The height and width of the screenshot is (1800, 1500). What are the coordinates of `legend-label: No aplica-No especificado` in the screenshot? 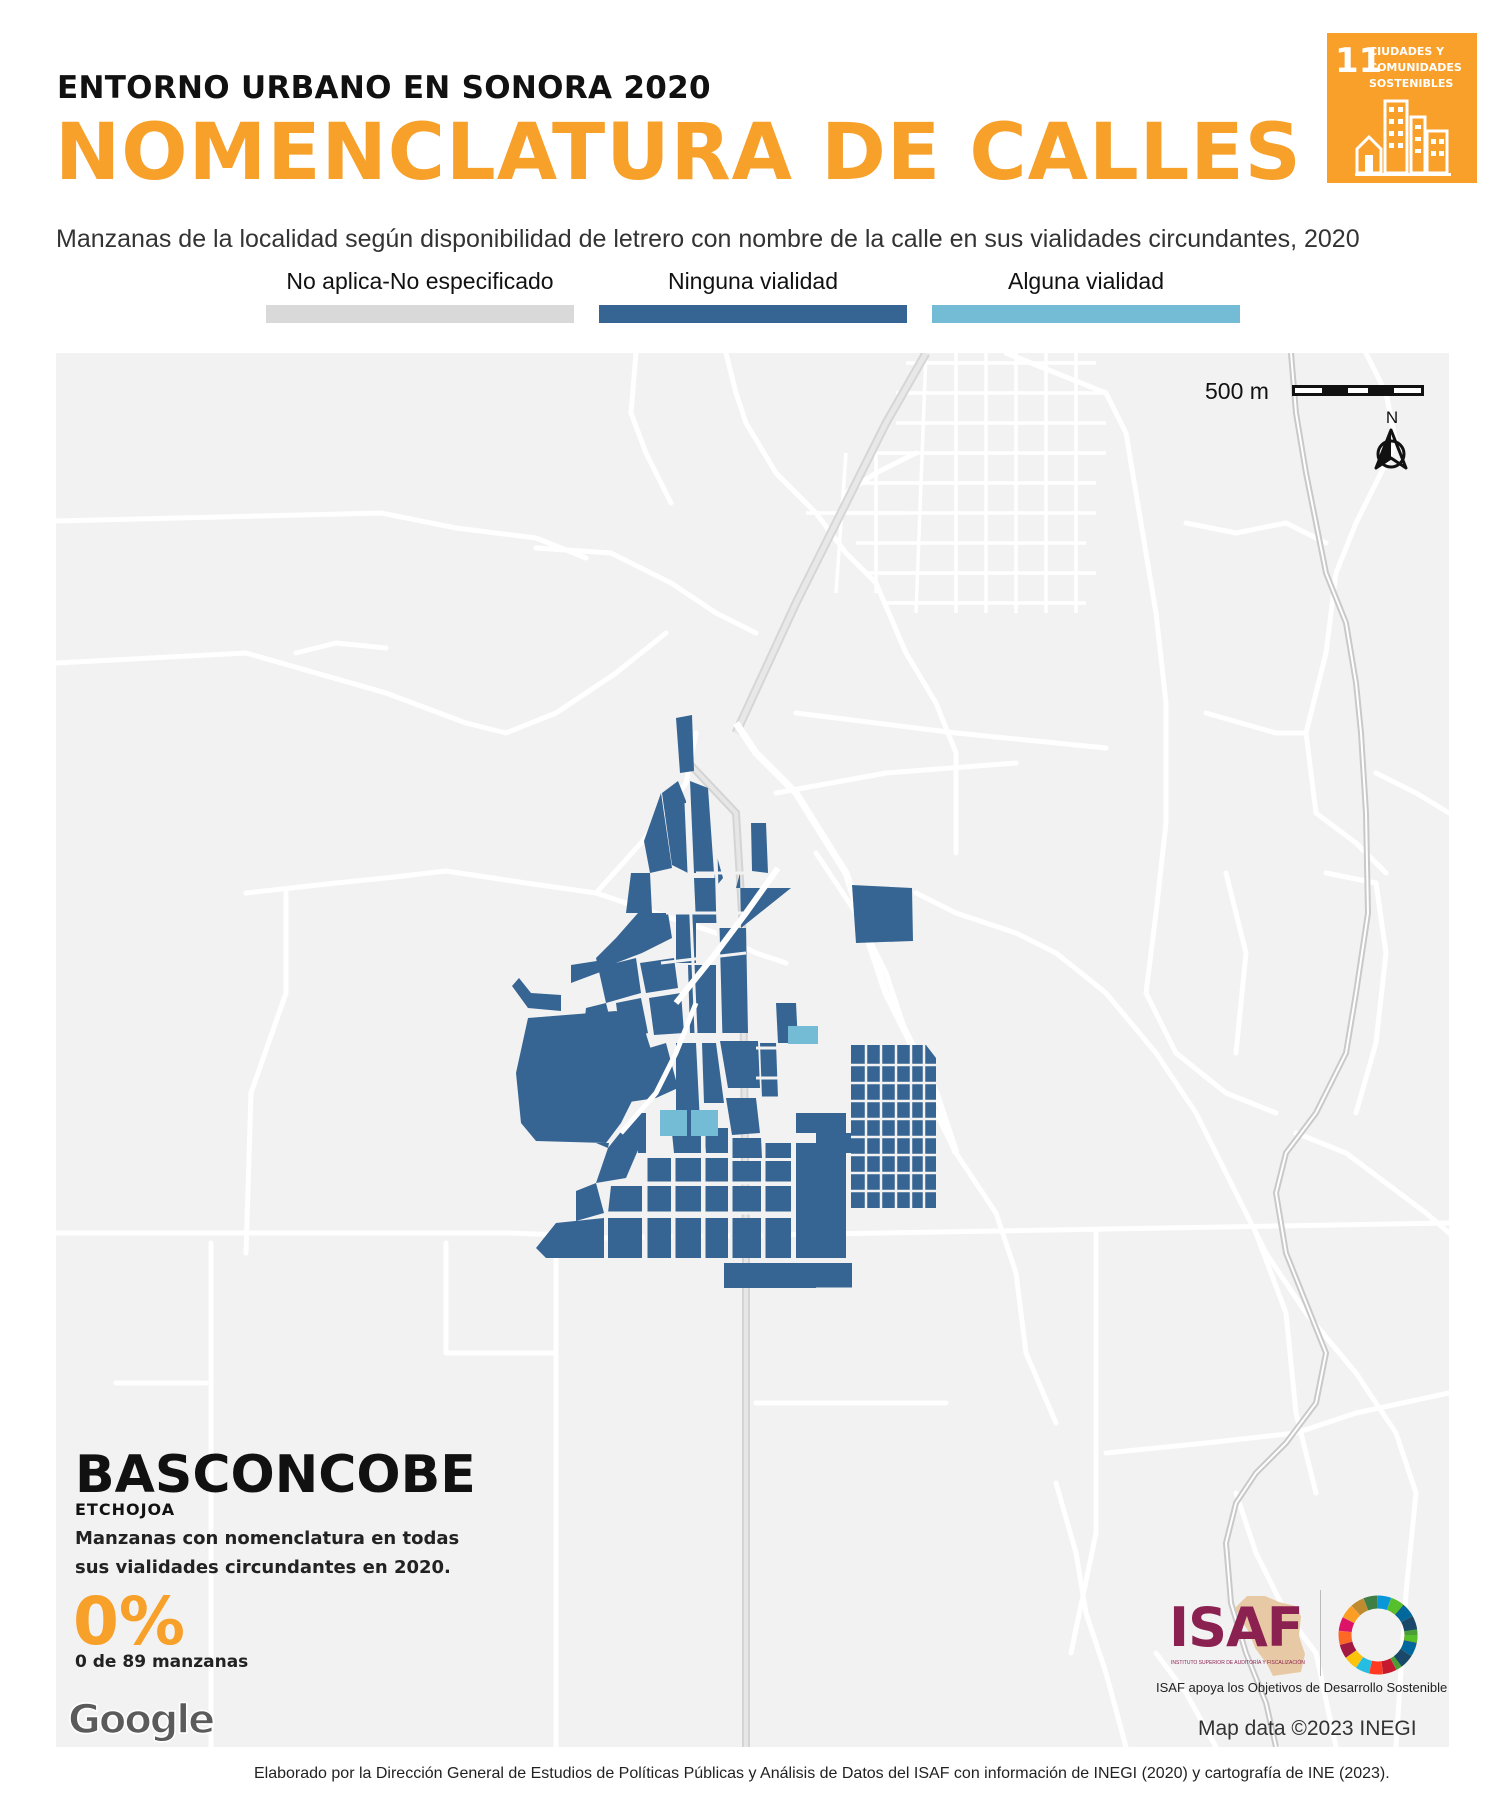 It's located at (420, 281).